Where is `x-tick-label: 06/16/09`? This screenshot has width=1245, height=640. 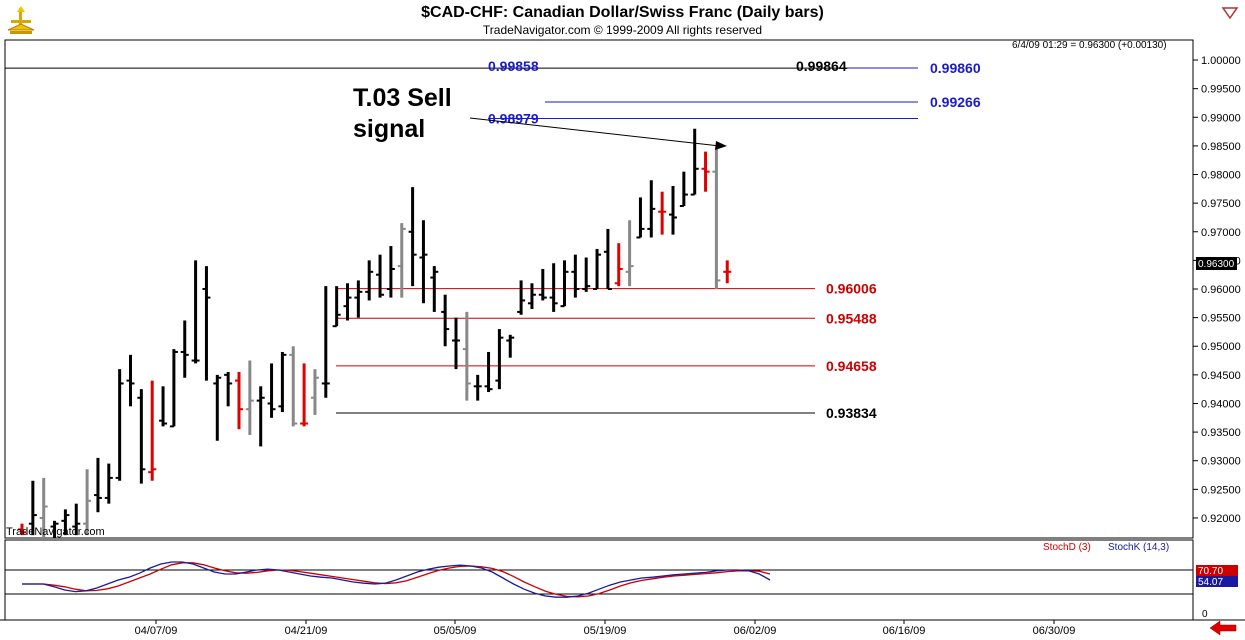
x-tick-label: 06/16/09 is located at coordinates (904, 631).